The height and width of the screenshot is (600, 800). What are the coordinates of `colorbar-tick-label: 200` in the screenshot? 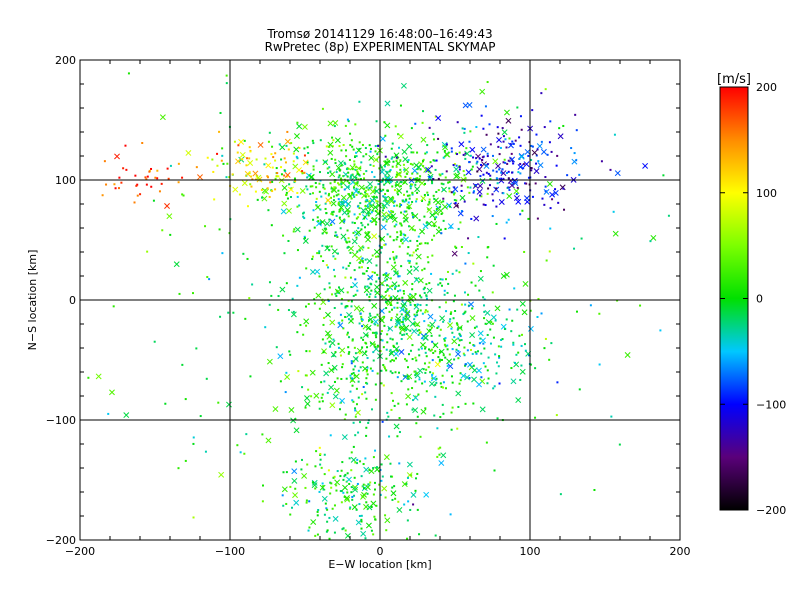 It's located at (766, 87).